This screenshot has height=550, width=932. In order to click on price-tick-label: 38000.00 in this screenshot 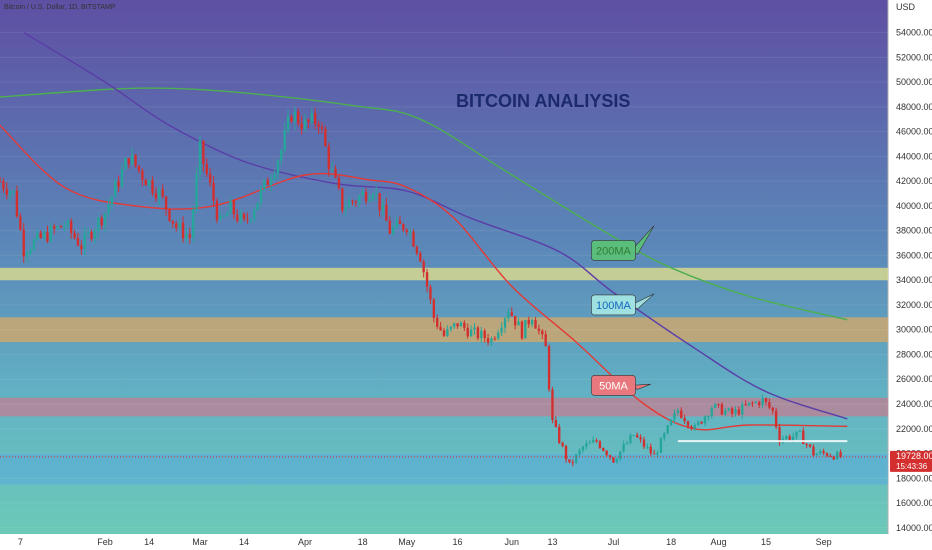, I will do `click(914, 231)`.